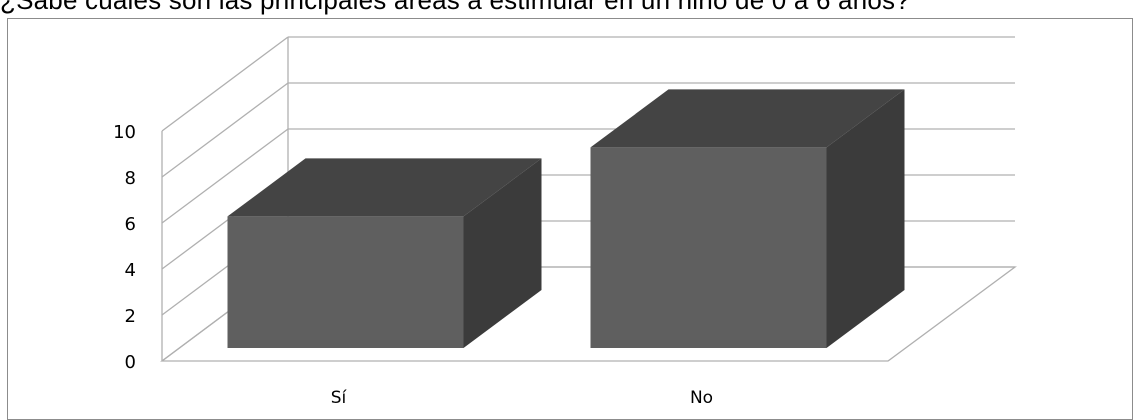  I want to click on y-tick-label: 8, so click(130, 178).